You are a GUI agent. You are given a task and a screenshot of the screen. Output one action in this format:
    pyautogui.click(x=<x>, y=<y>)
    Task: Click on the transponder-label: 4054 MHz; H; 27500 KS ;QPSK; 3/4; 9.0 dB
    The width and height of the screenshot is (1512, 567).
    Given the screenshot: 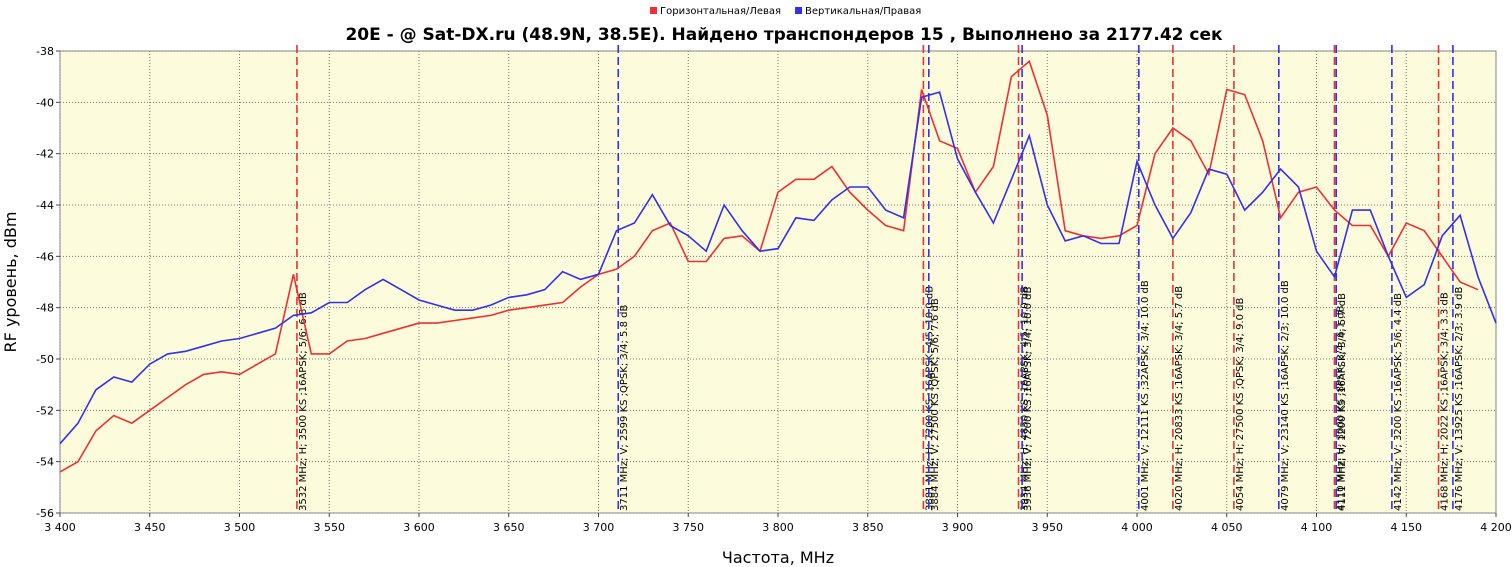 What is the action you would take?
    pyautogui.click(x=1240, y=404)
    